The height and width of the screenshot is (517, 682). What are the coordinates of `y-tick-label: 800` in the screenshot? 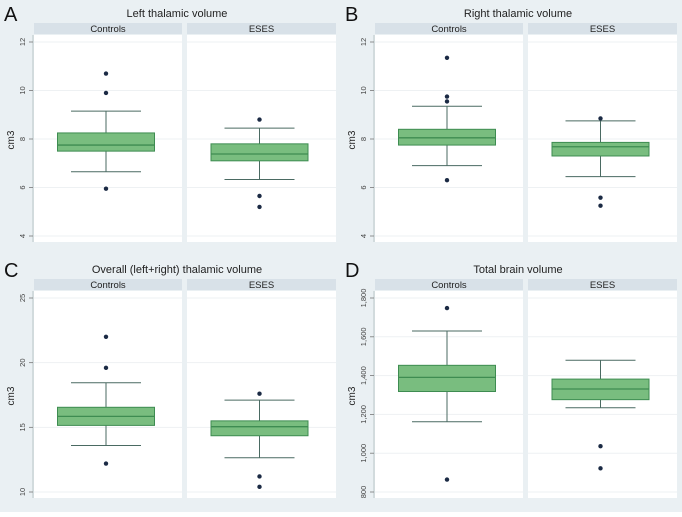 It's located at (363, 492).